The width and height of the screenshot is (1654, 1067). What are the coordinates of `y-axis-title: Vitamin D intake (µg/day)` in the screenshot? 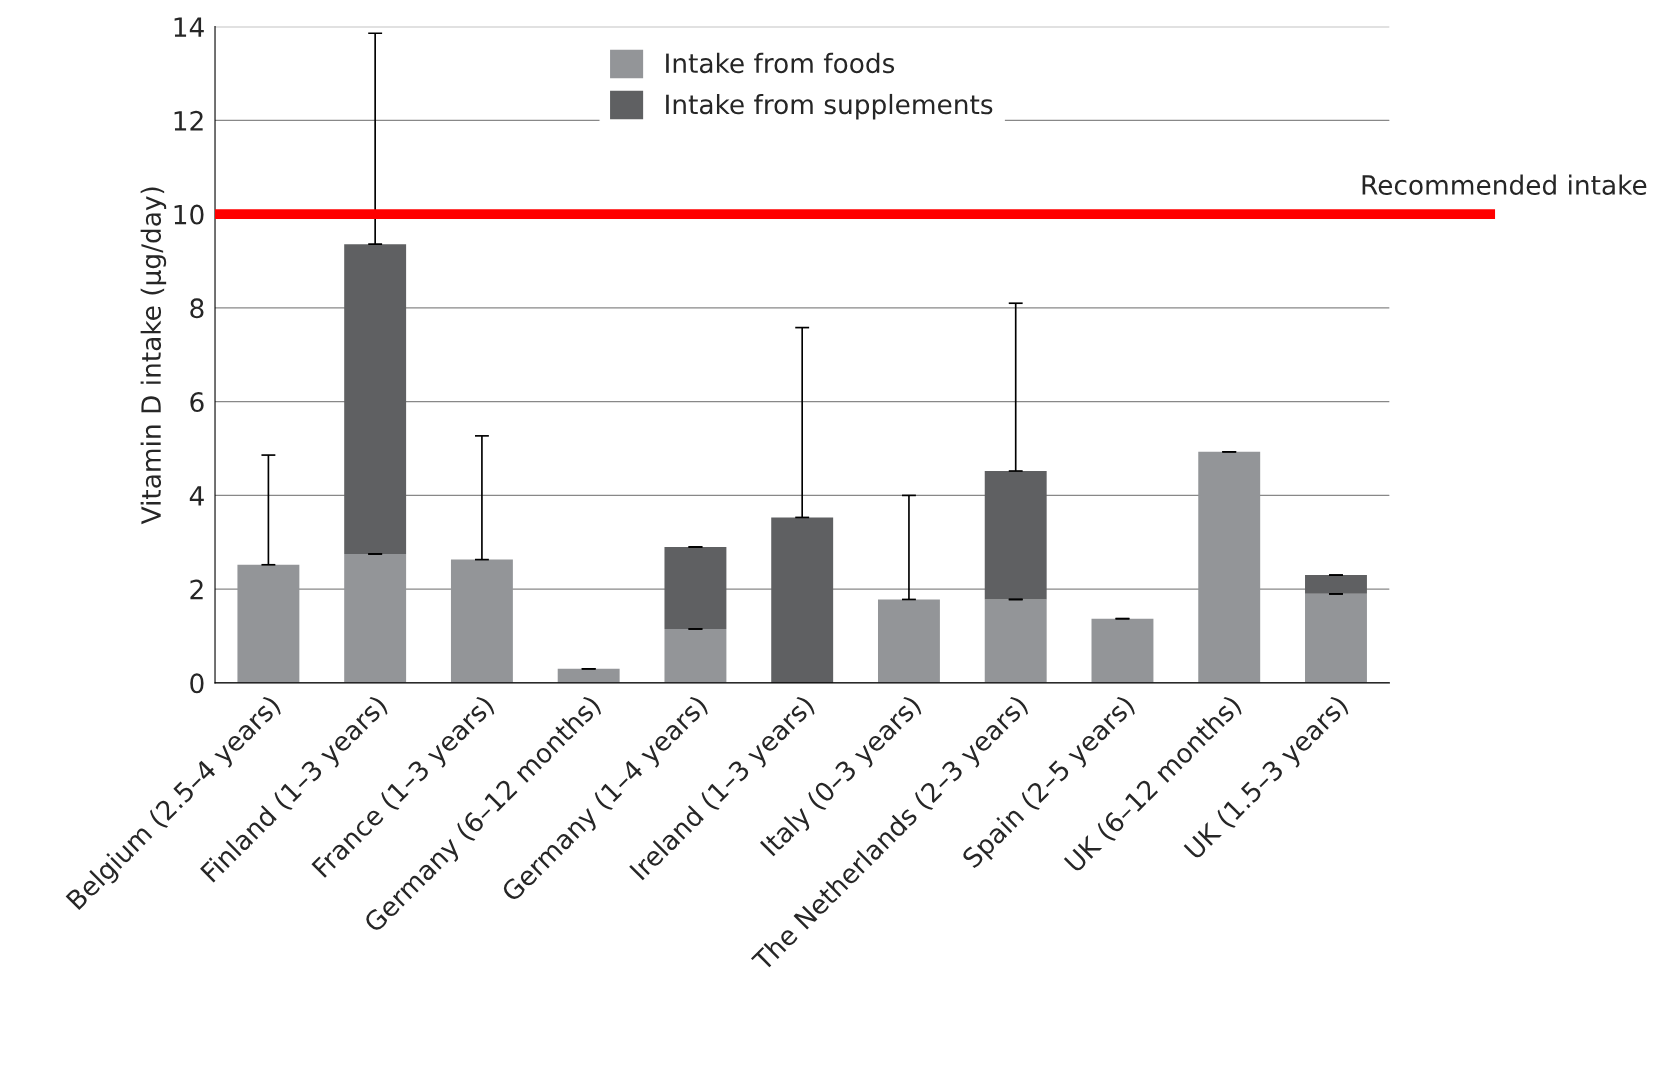 It's located at (153, 356).